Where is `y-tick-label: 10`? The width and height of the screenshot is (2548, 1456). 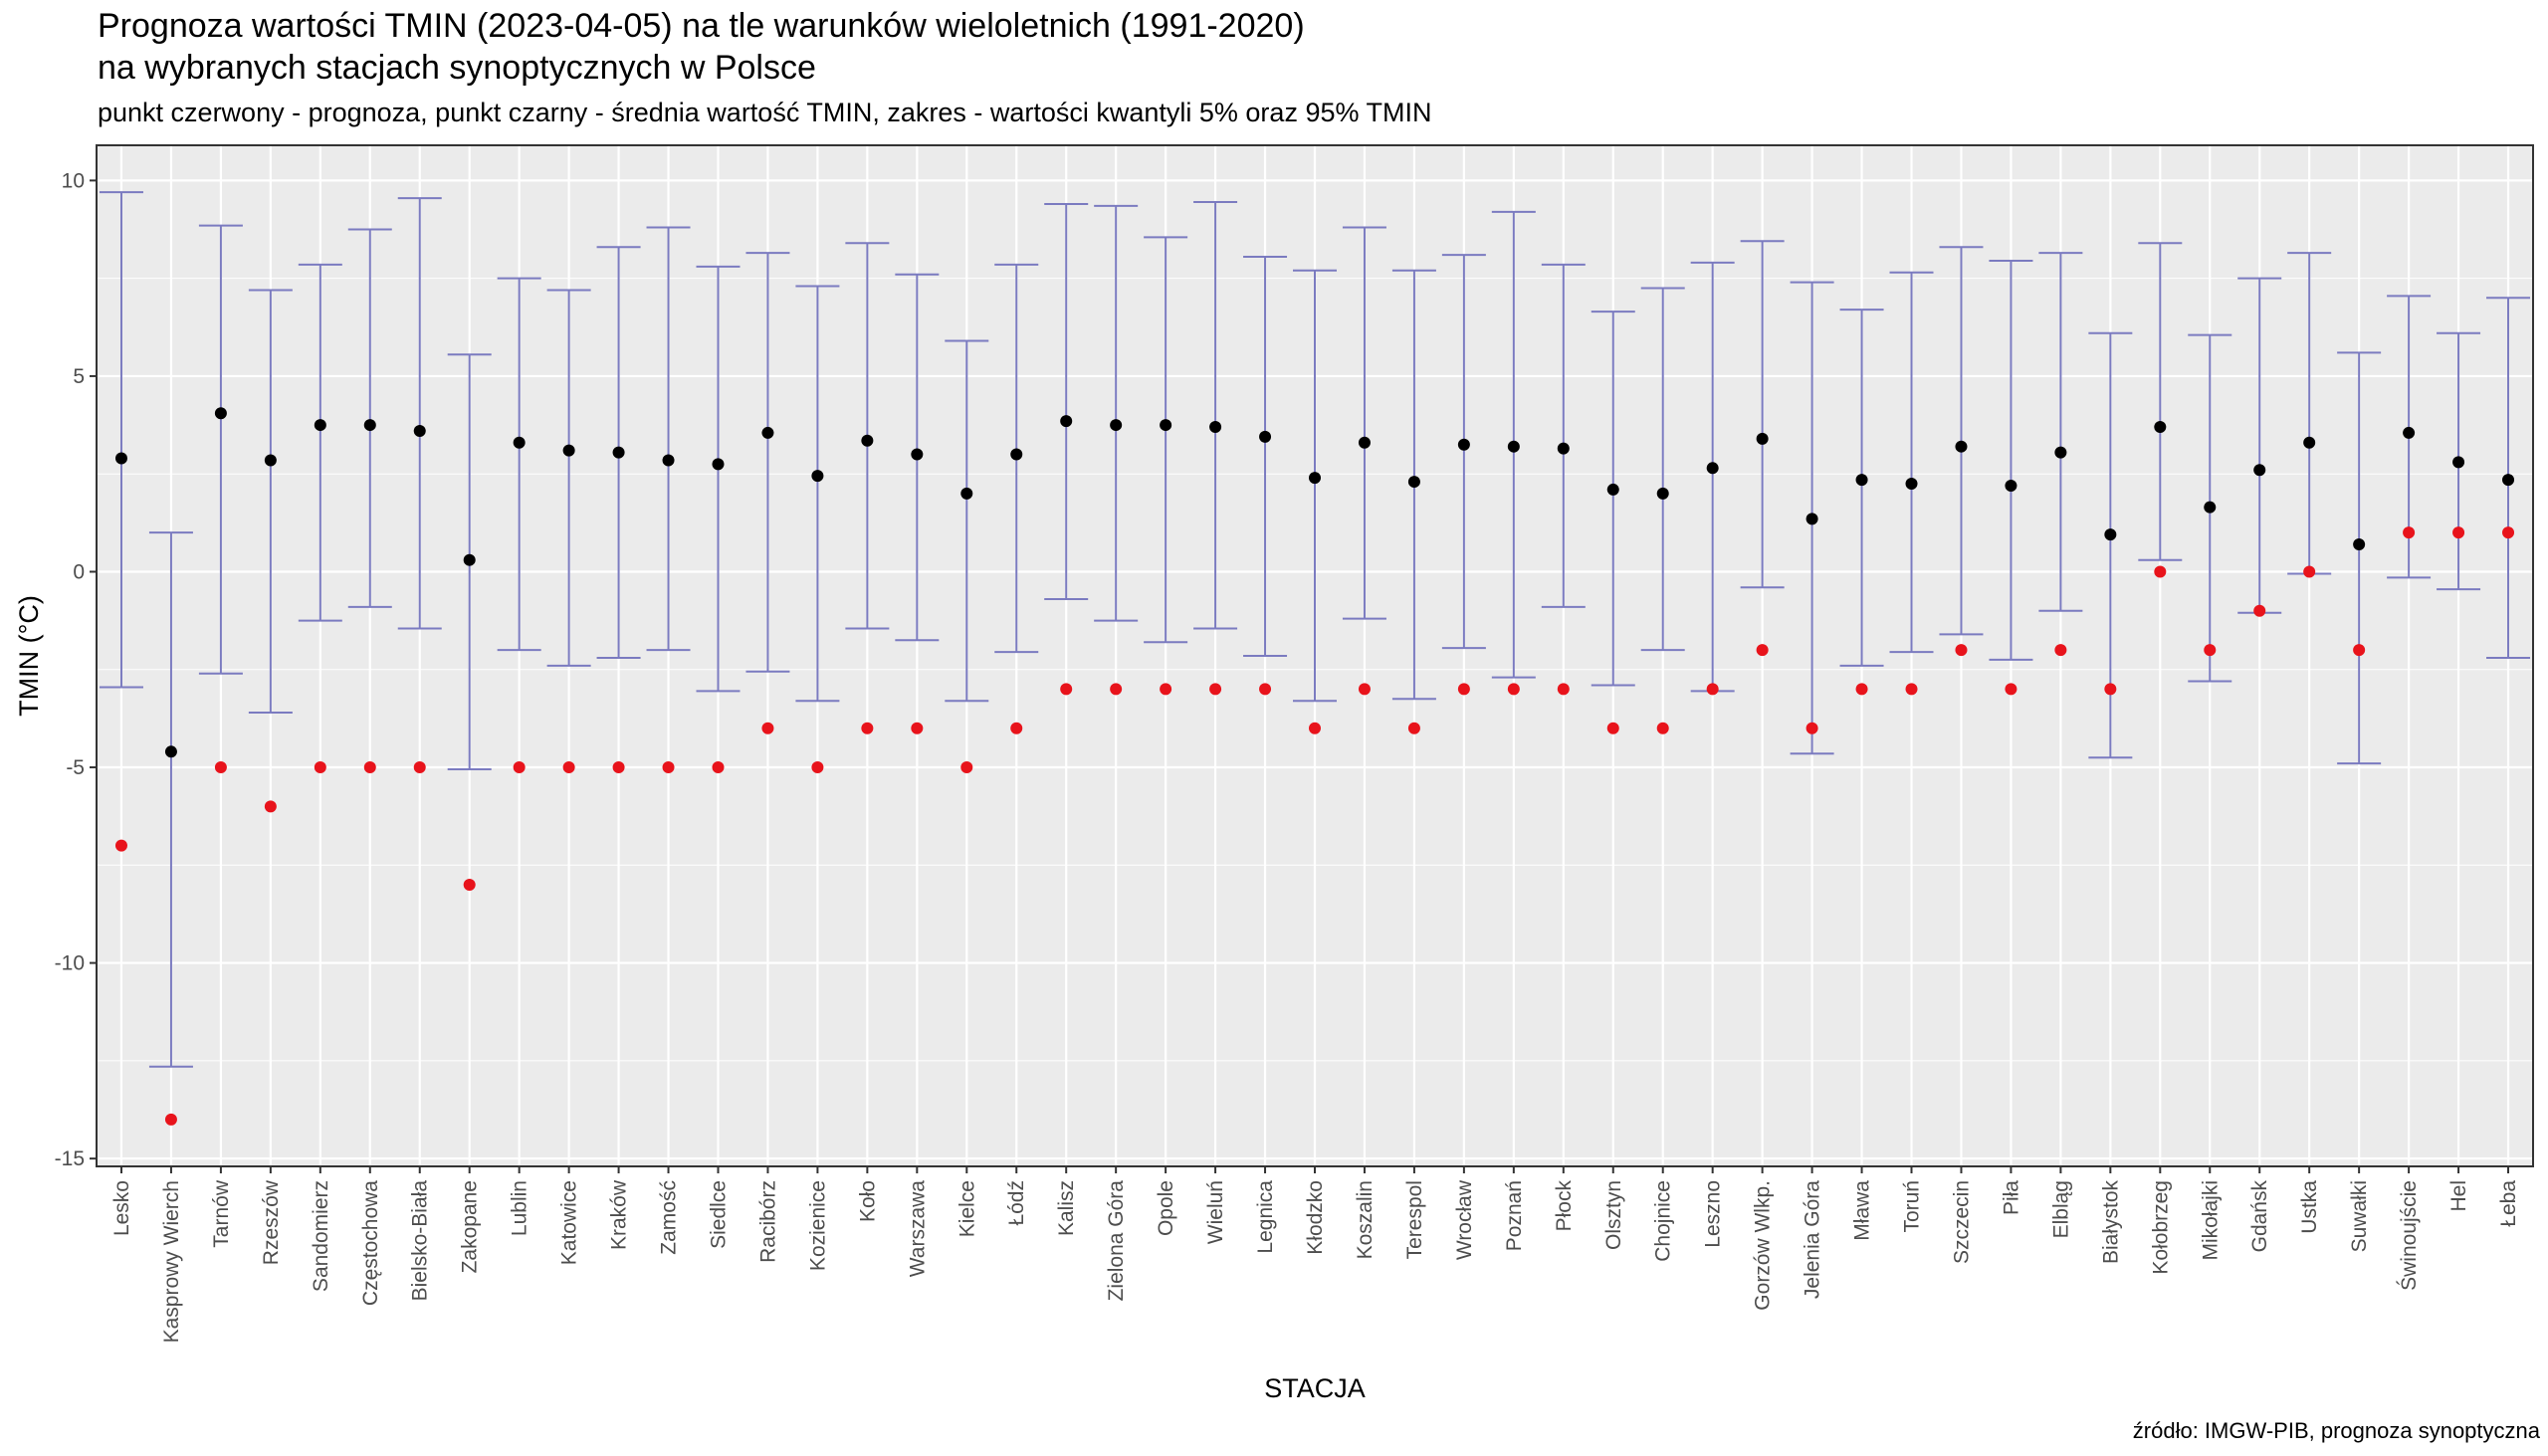 y-tick-label: 10 is located at coordinates (73, 180).